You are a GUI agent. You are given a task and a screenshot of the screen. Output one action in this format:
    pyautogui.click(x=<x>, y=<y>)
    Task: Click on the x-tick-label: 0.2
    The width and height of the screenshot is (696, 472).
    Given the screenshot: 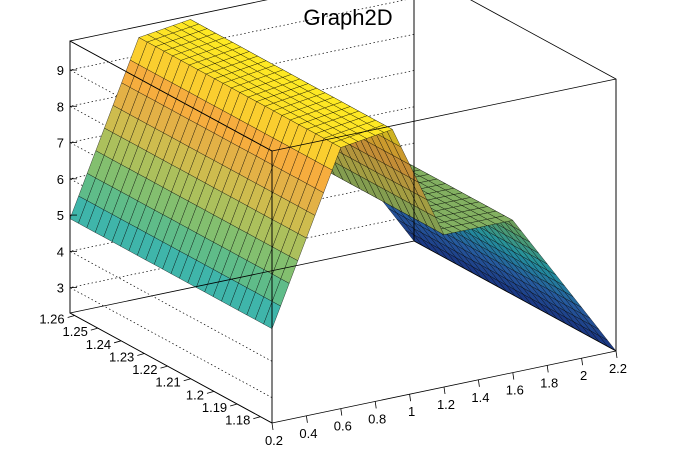 What is the action you would take?
    pyautogui.click(x=274, y=440)
    